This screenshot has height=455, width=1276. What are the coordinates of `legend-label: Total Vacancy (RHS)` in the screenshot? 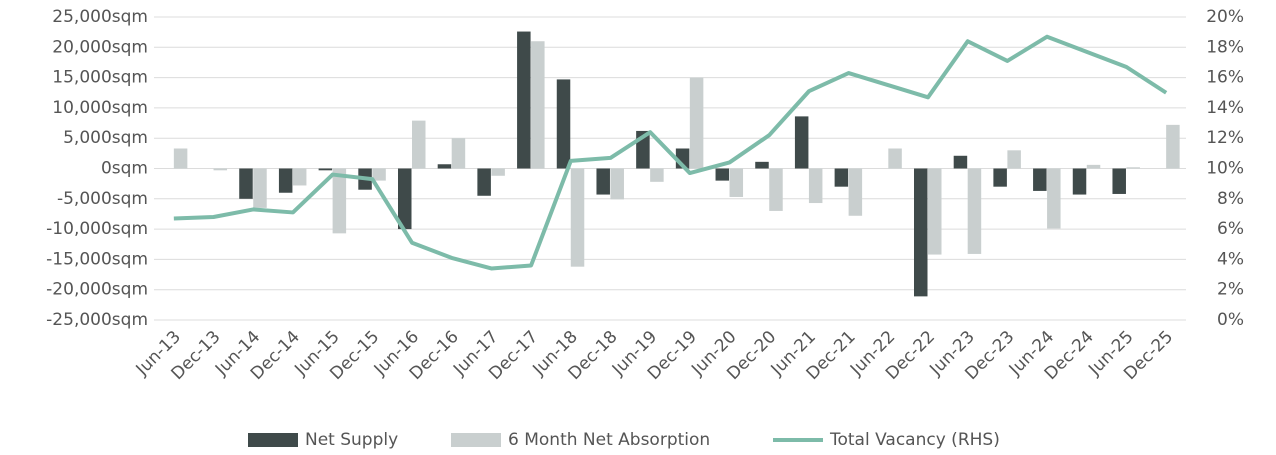 It's located at (914, 440).